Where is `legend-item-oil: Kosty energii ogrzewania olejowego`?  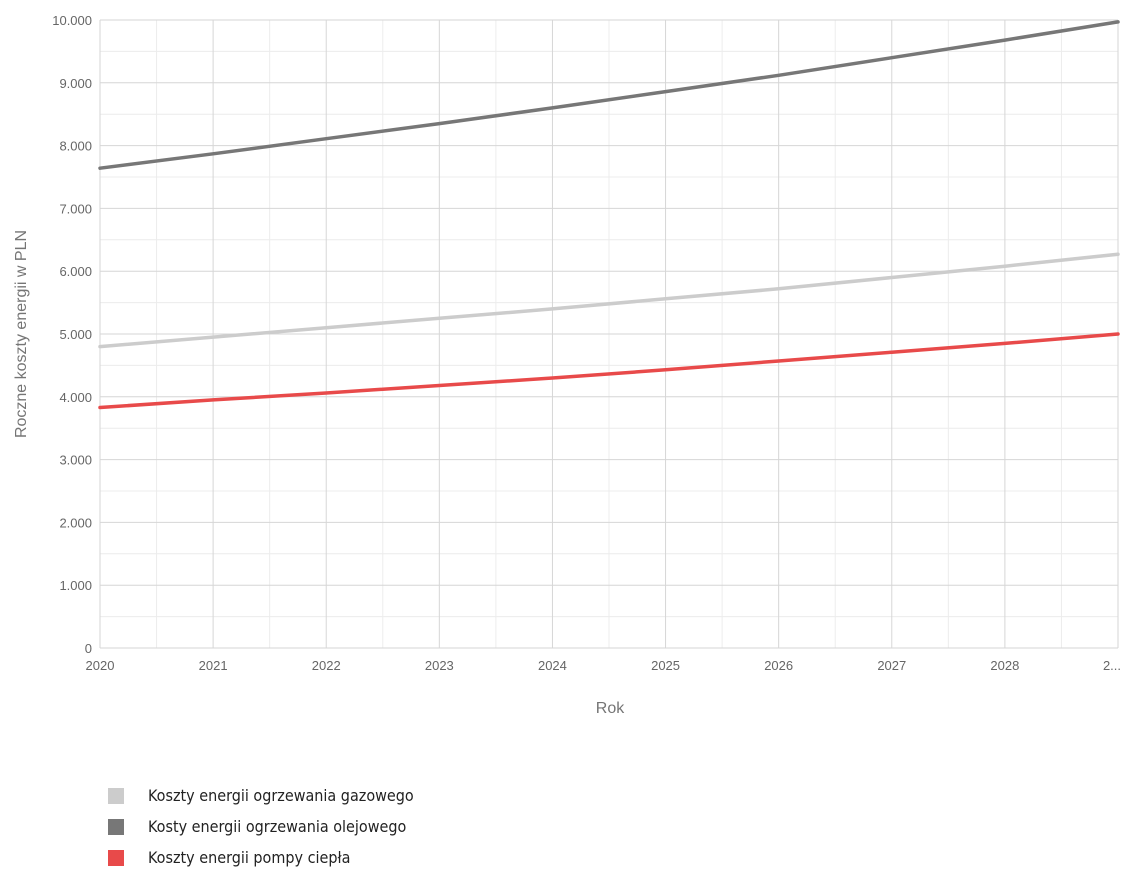
legend-item-oil: Kosty energii ogrzewania olejowego is located at coordinates (261, 826).